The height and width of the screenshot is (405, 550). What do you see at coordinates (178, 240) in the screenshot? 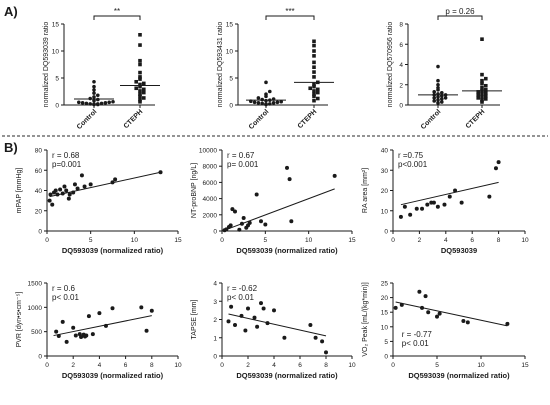
I see `x-tick-label: 15` at bounding box center [178, 240].